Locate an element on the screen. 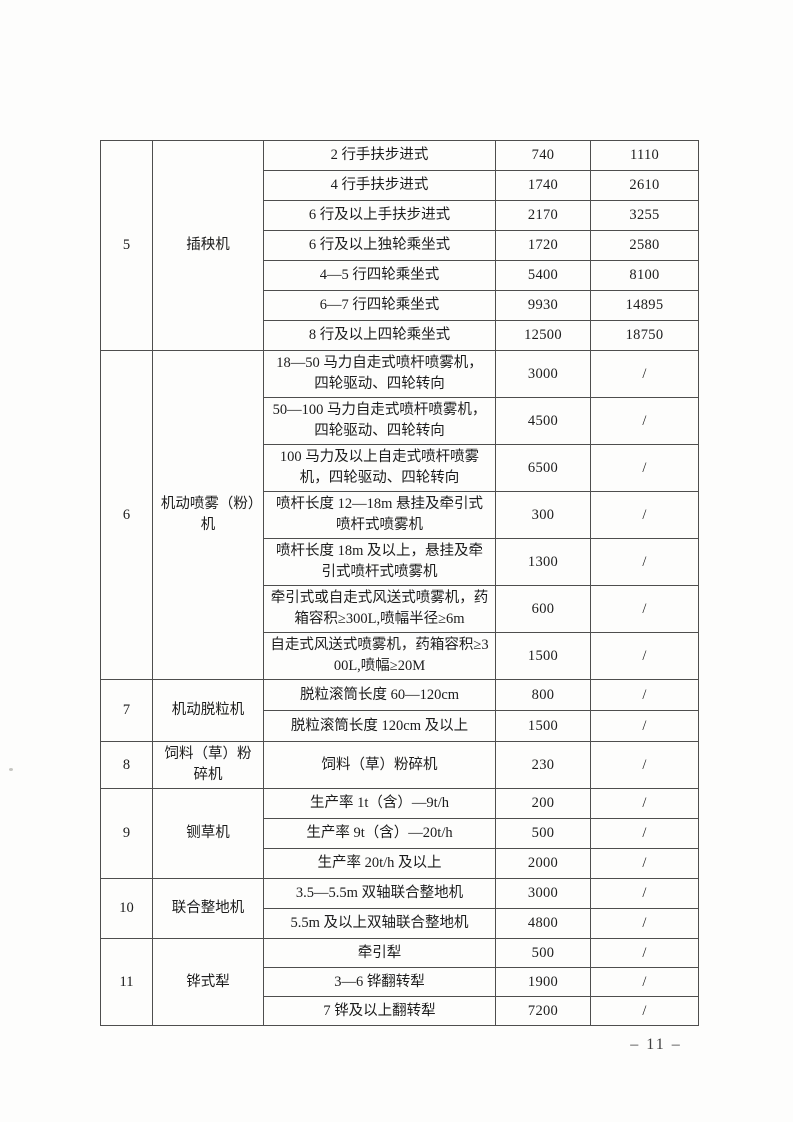 The height and width of the screenshot is (1122, 793). spec-description-cell: 3—6 铧翻转犁 is located at coordinates (379, 982).